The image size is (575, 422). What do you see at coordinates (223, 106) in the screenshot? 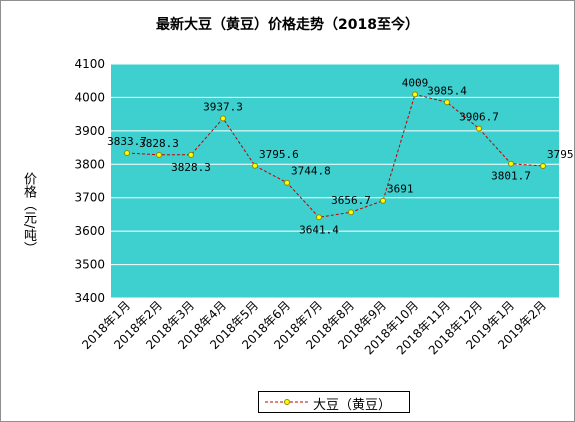
I see `data-label: 3937.3` at bounding box center [223, 106].